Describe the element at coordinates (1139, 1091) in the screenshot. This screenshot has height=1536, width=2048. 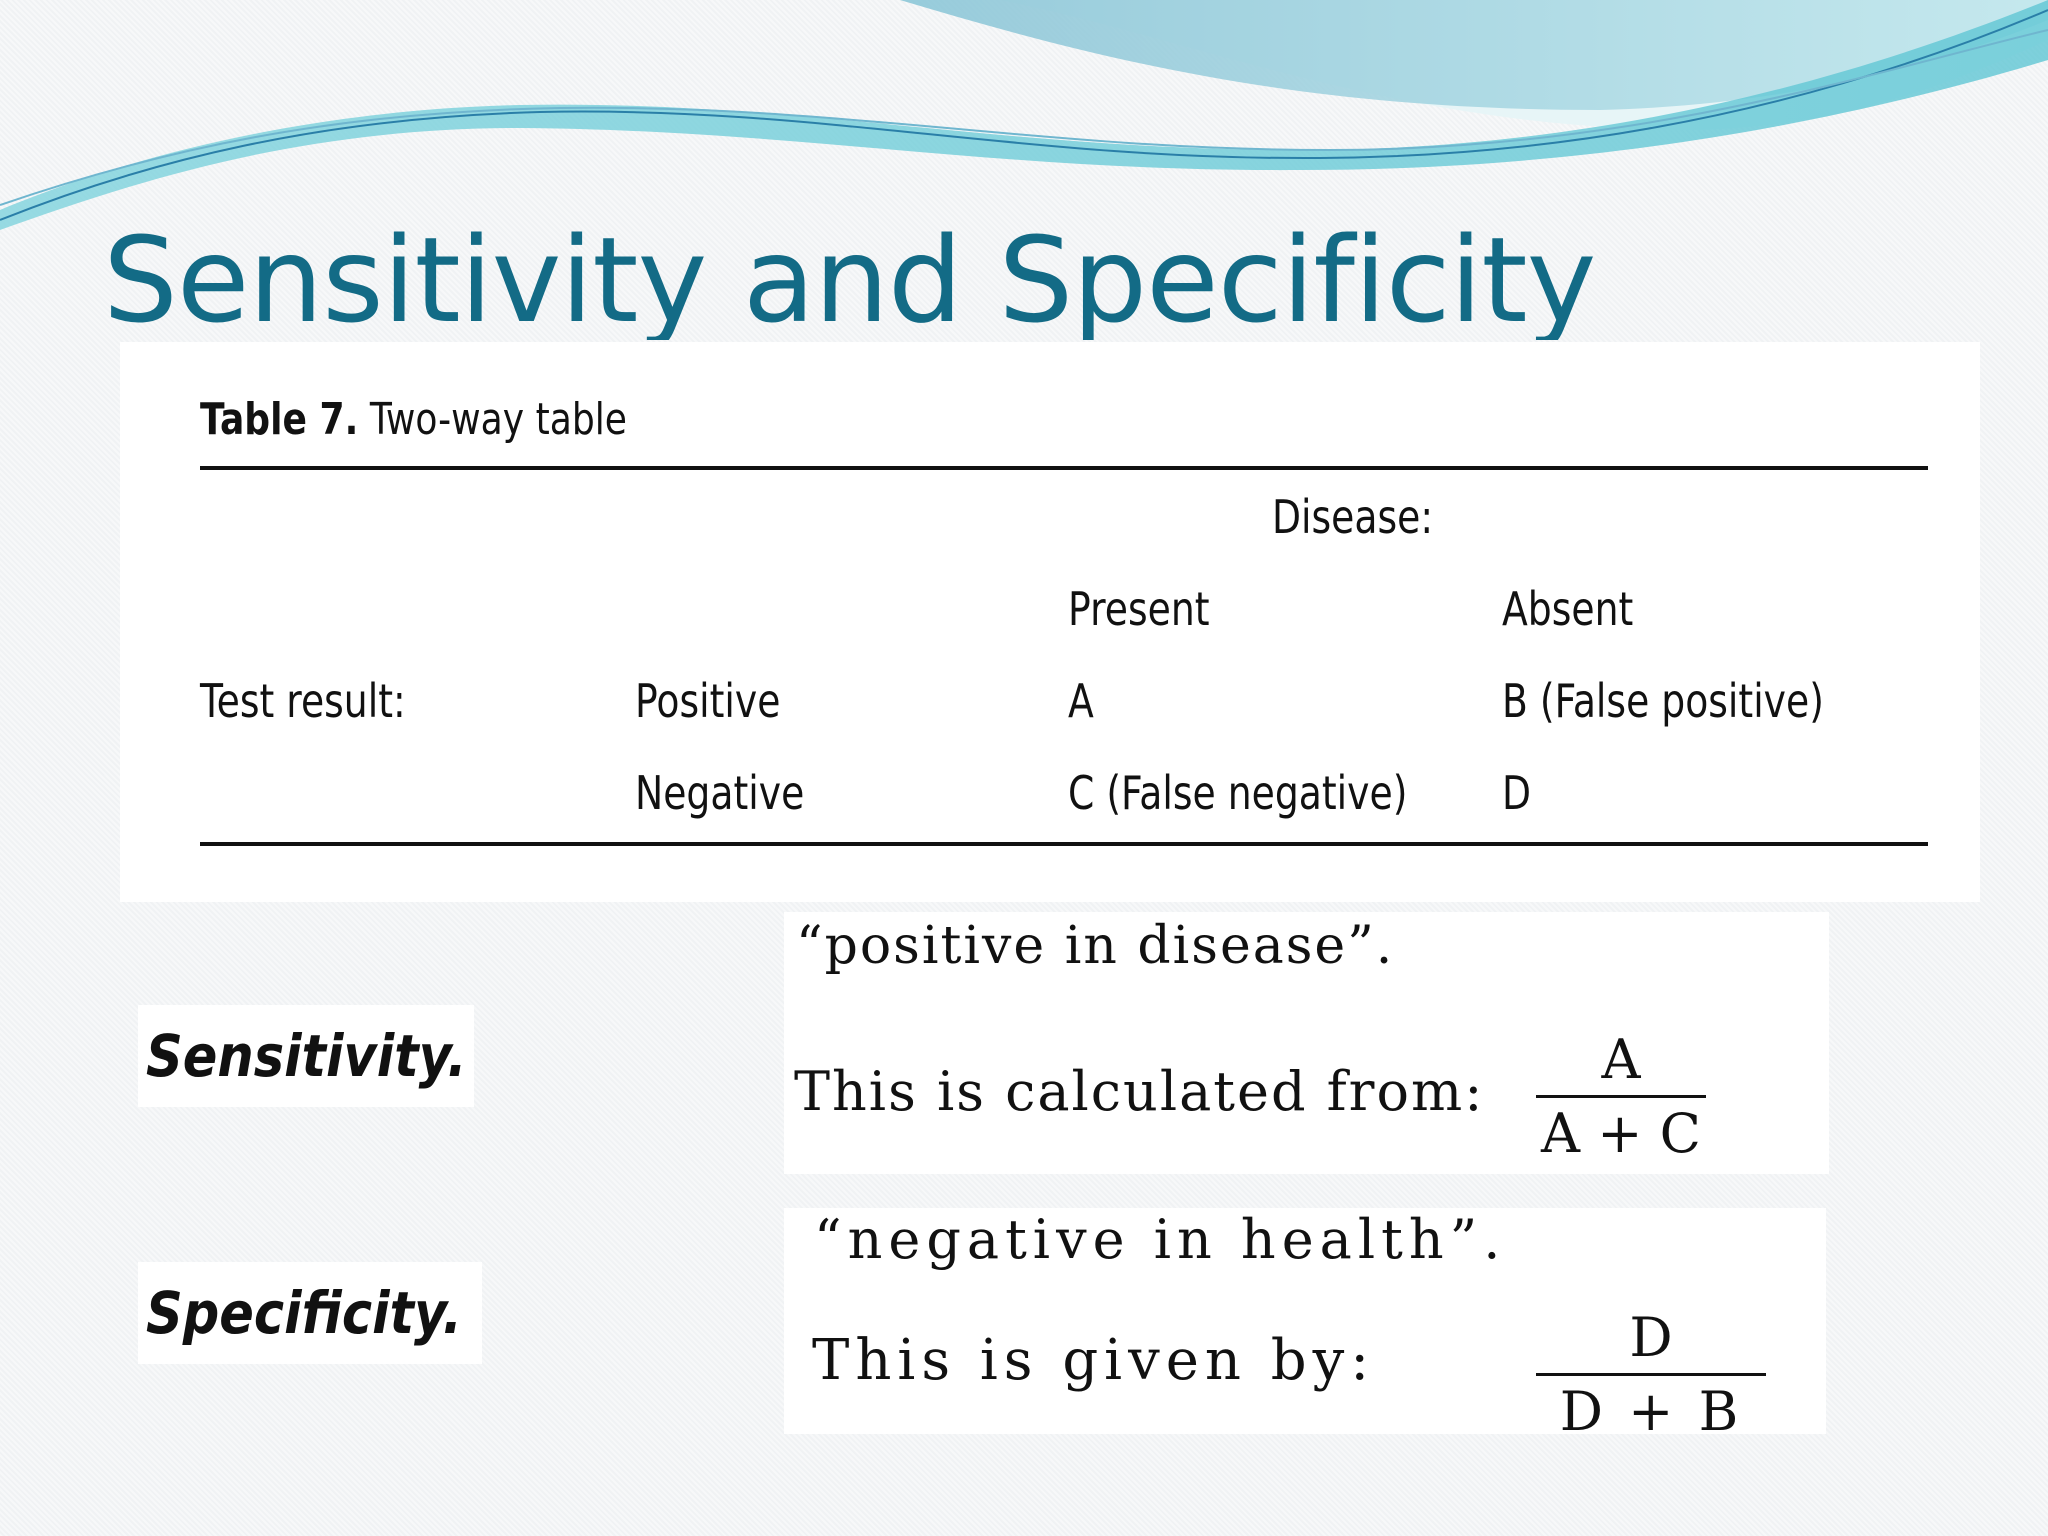
I see `sensitivity-intro: This is calculated from:` at that location.